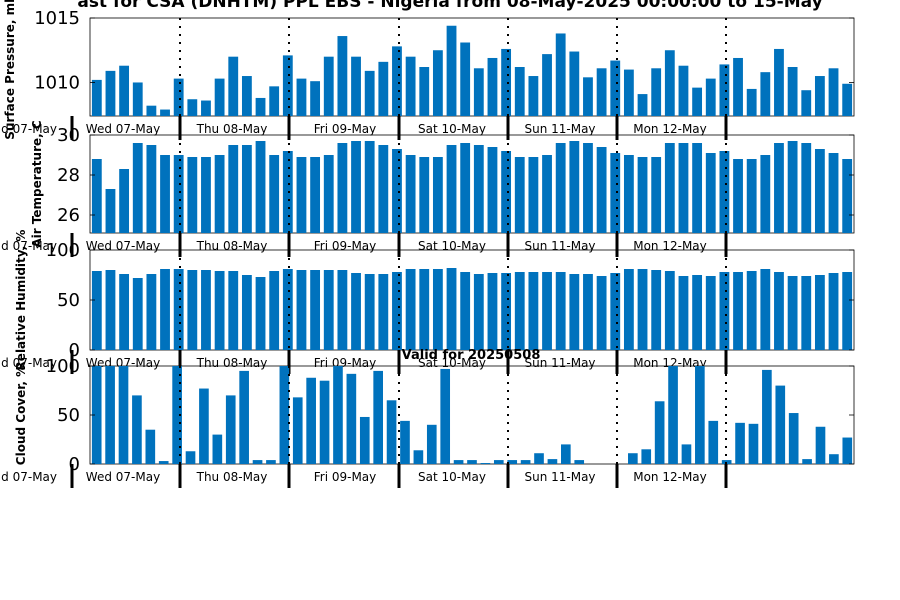 Image resolution: width=900 pixels, height=600 pixels. I want to click on y-tick-label: 0, so click(74, 350).